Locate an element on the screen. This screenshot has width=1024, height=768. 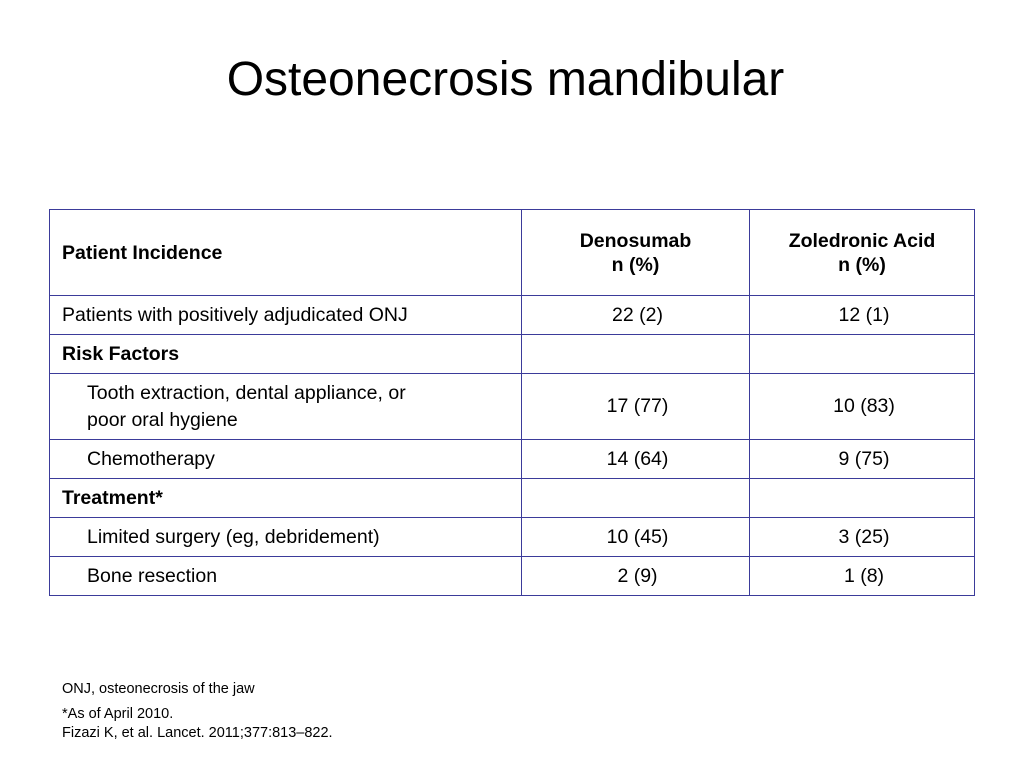
zoledronic-value: 1 (8) is located at coordinates (862, 576).